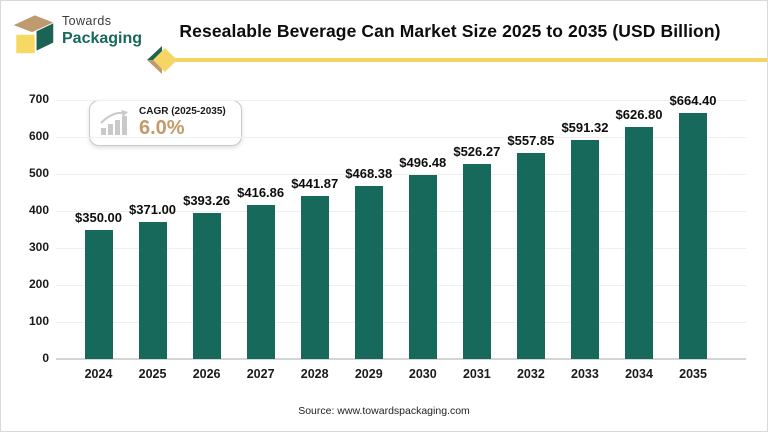 This screenshot has height=432, width=768. What do you see at coordinates (384, 411) in the screenshot?
I see `source-attribution: Source: www.towardspackaging.com` at bounding box center [384, 411].